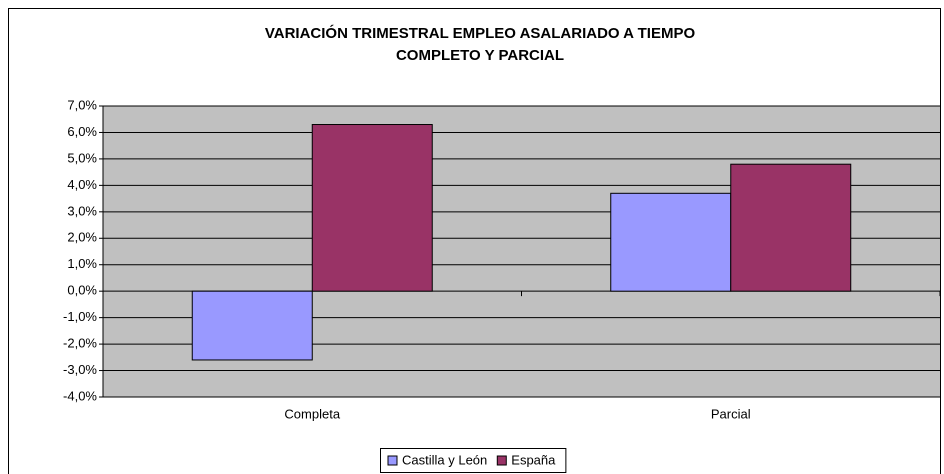  Describe the element at coordinates (80, 343) in the screenshot. I see `y-tick-label: -2,0%` at that location.